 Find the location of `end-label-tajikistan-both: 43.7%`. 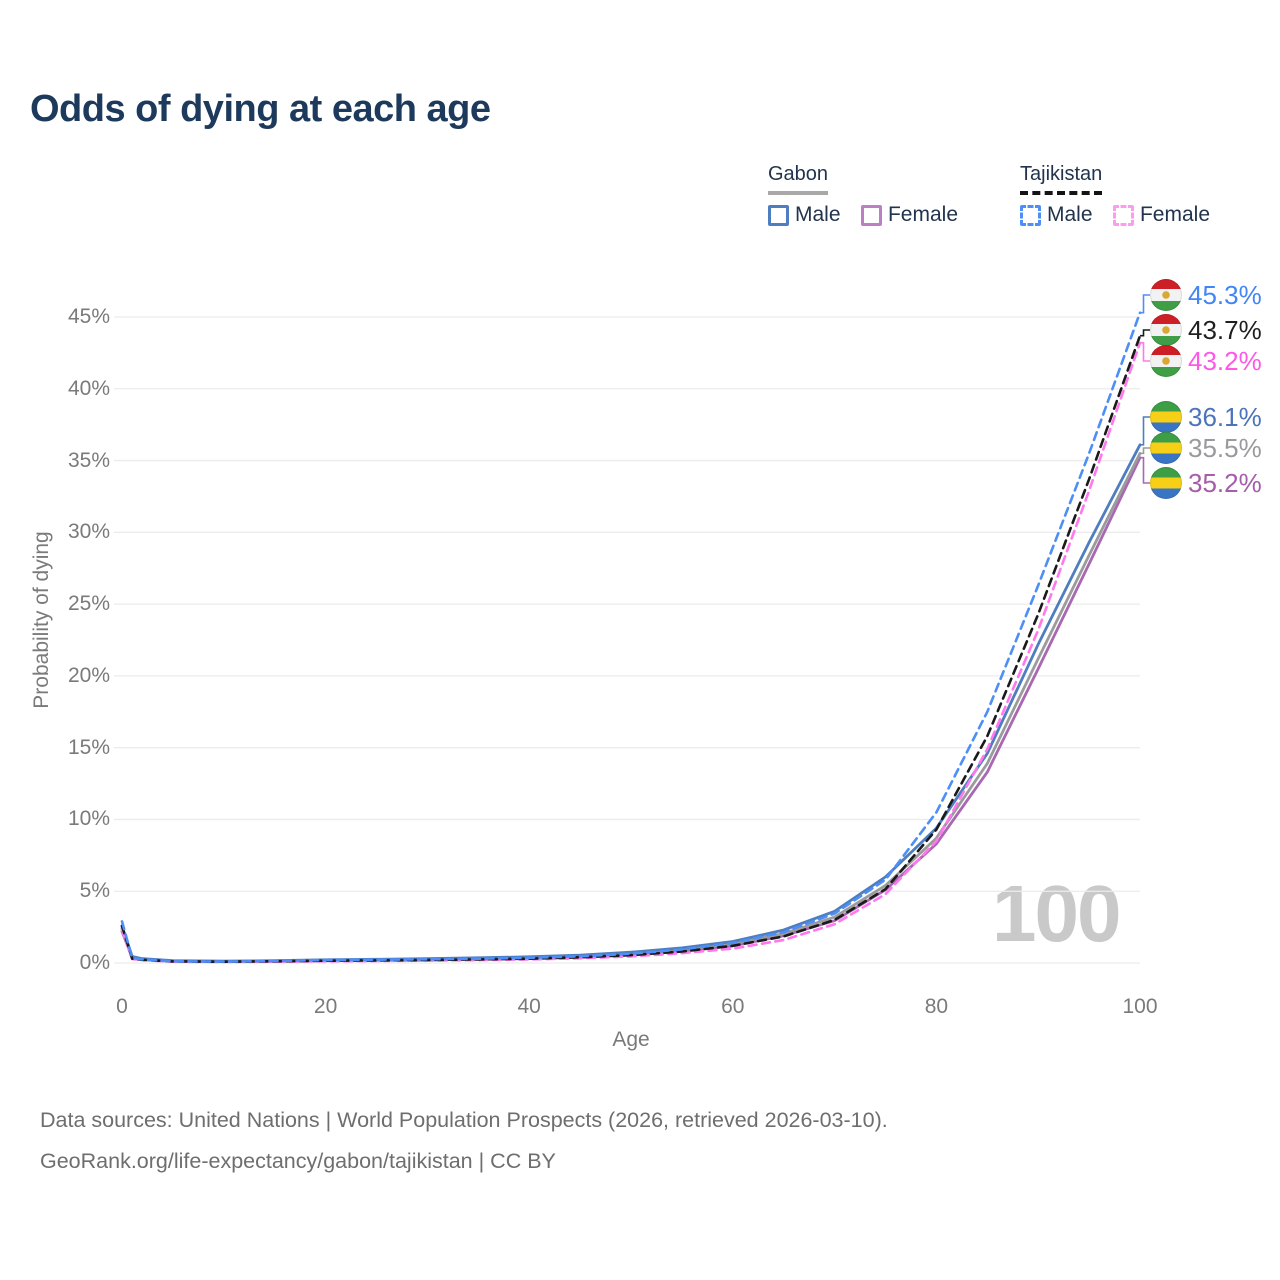

end-label-tajikistan-both: 43.7% is located at coordinates (1206, 330).